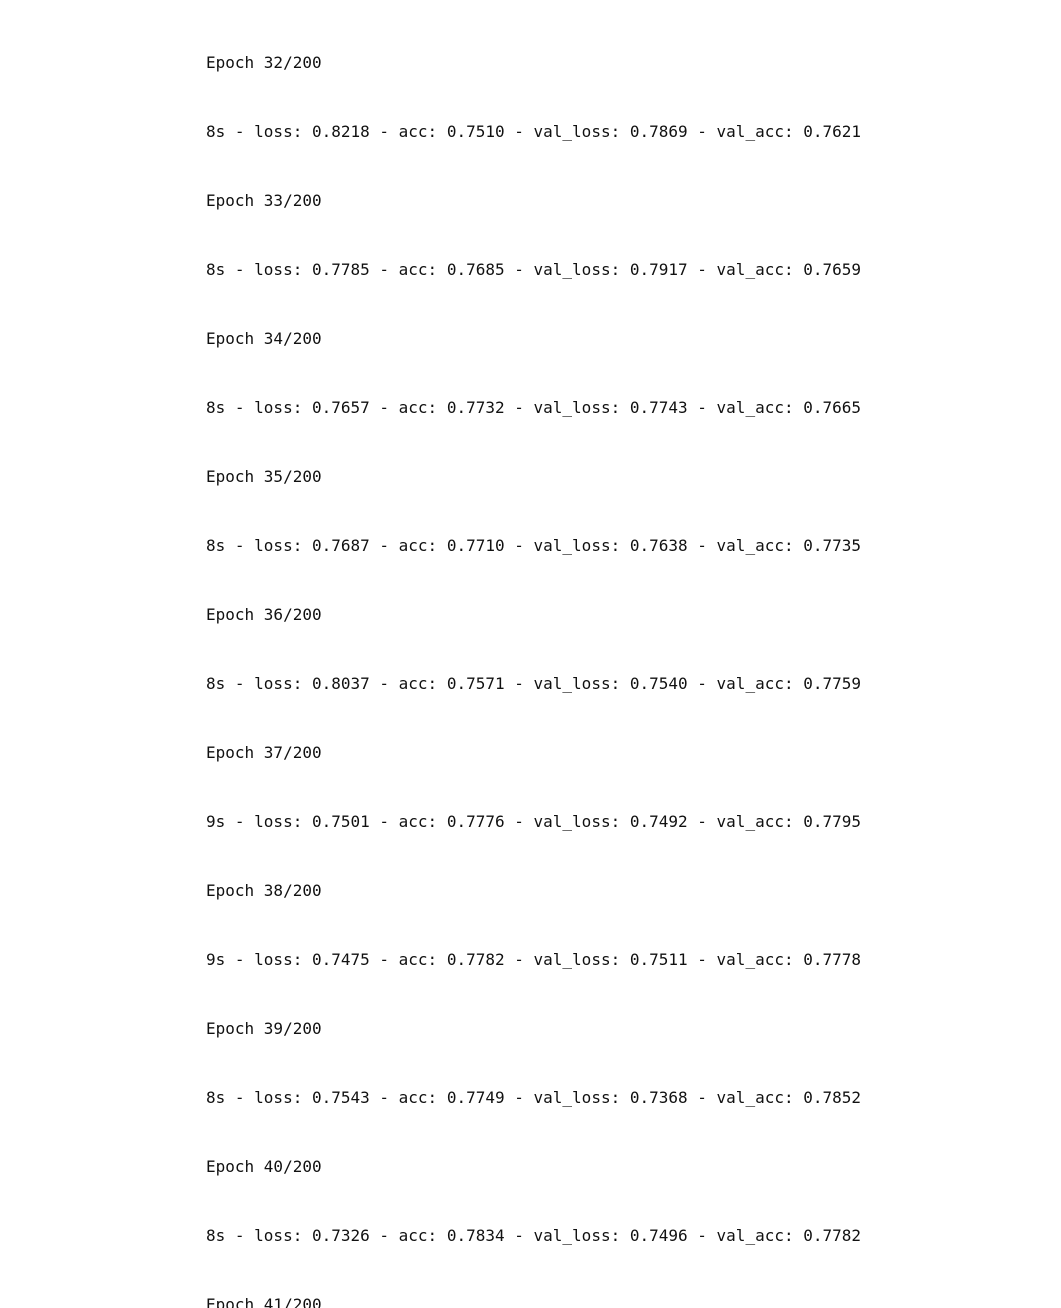 The height and width of the screenshot is (1308, 1061). I want to click on epoch-header: Epoch 36/200, so click(264, 614).